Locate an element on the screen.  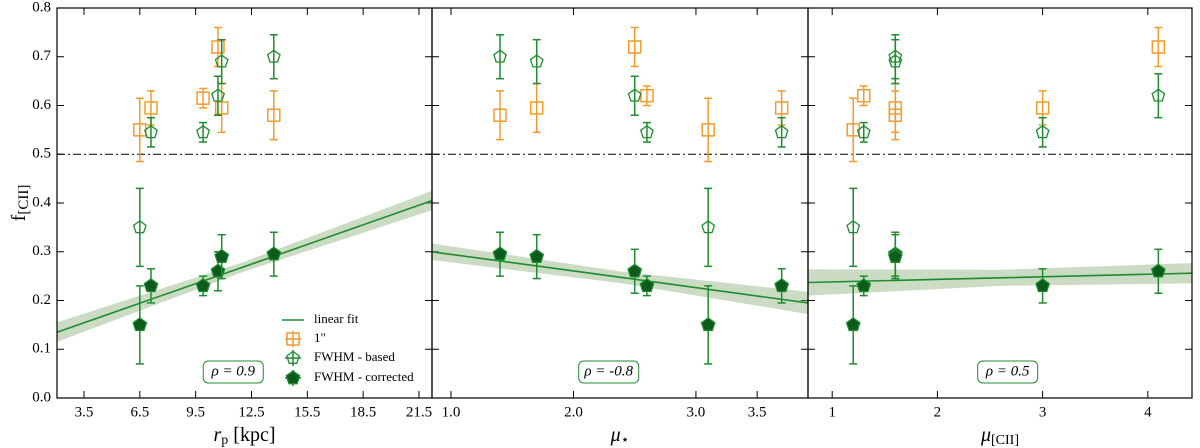
y-tick-label: 0.3 is located at coordinates (41, 251).